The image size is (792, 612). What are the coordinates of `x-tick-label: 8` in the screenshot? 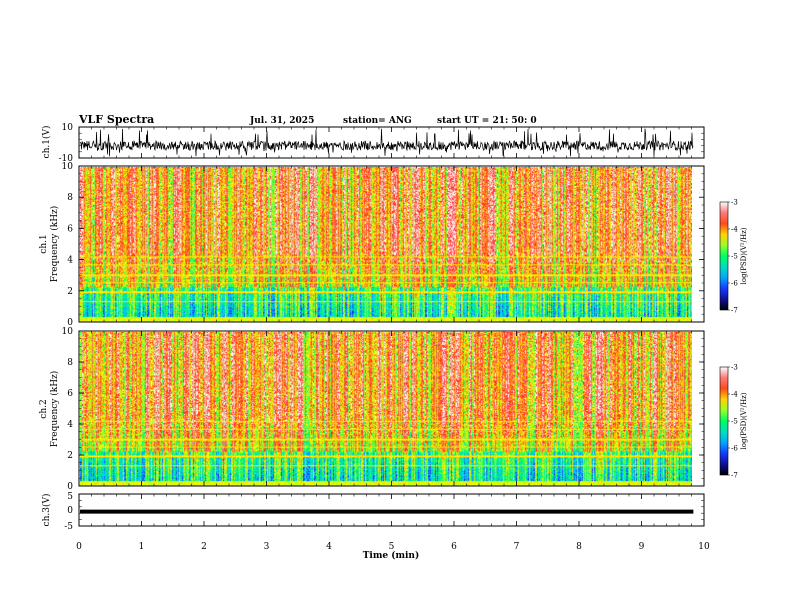 It's located at (579, 547).